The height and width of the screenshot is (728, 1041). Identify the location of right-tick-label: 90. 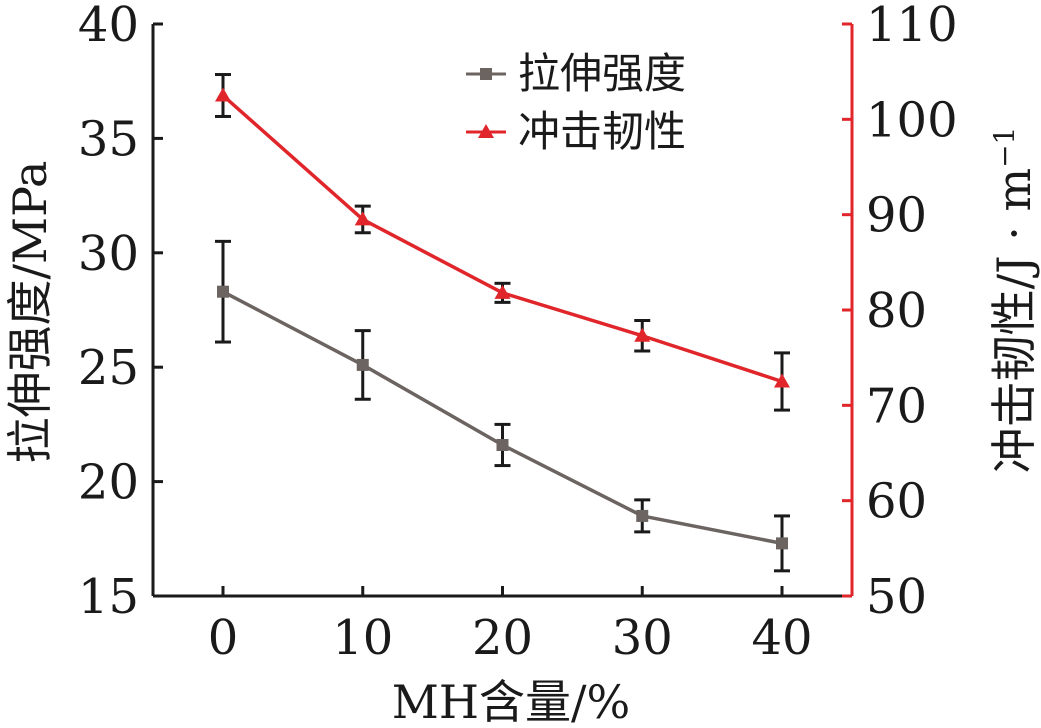
(896, 216).